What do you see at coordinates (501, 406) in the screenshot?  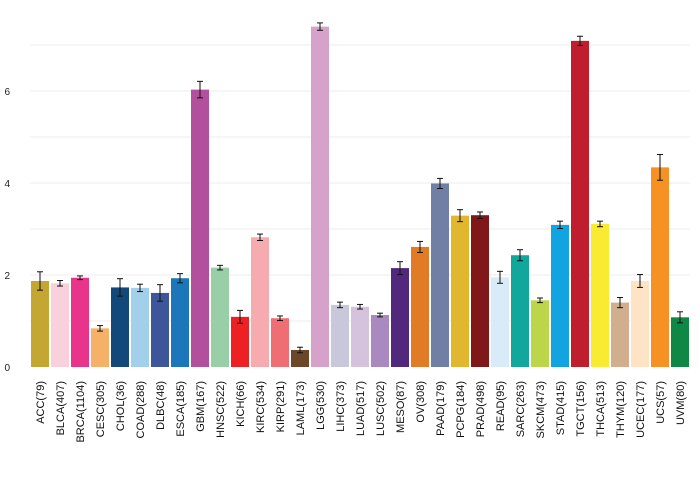 I see `x-tick-label: READ(95)` at bounding box center [501, 406].